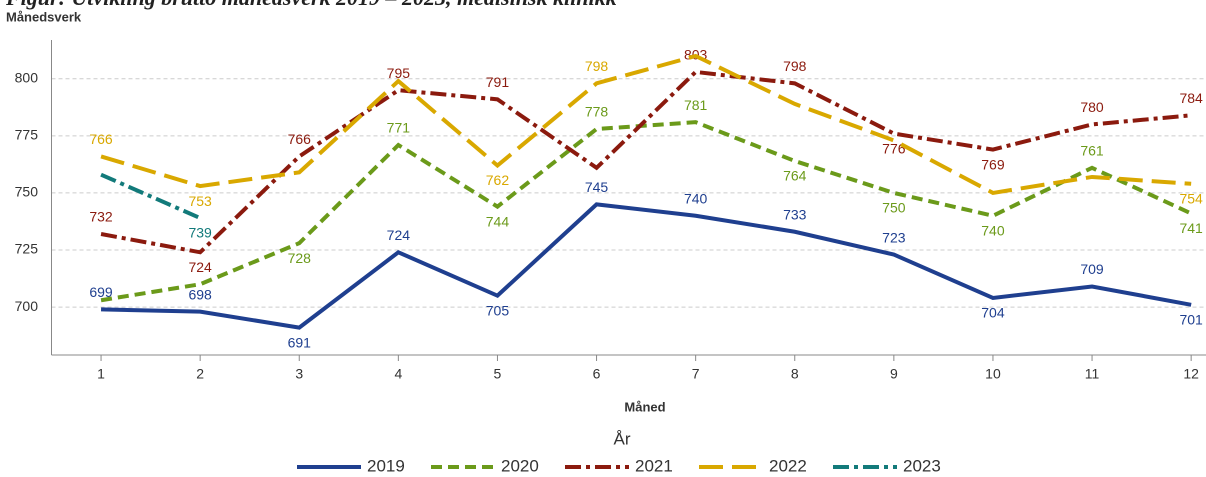  I want to click on x-tick-label: 5, so click(498, 374).